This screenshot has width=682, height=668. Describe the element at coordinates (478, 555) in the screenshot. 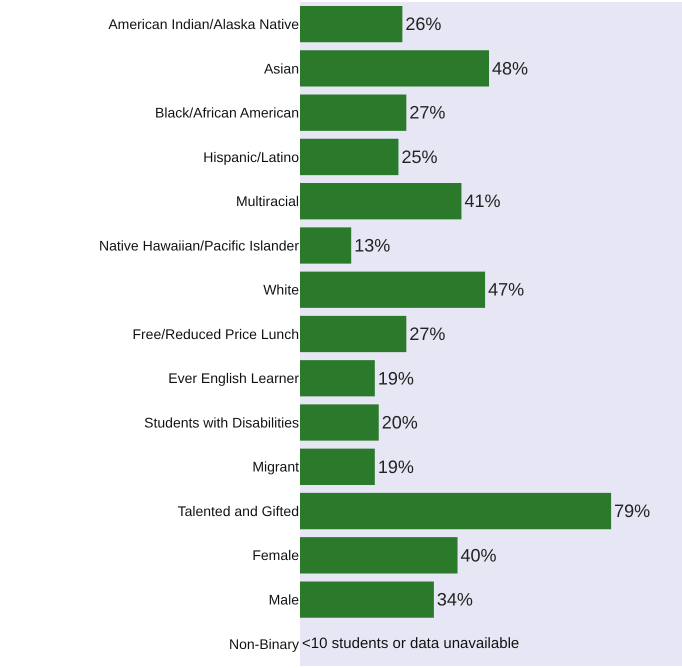

I see `data-label: 40%` at that location.